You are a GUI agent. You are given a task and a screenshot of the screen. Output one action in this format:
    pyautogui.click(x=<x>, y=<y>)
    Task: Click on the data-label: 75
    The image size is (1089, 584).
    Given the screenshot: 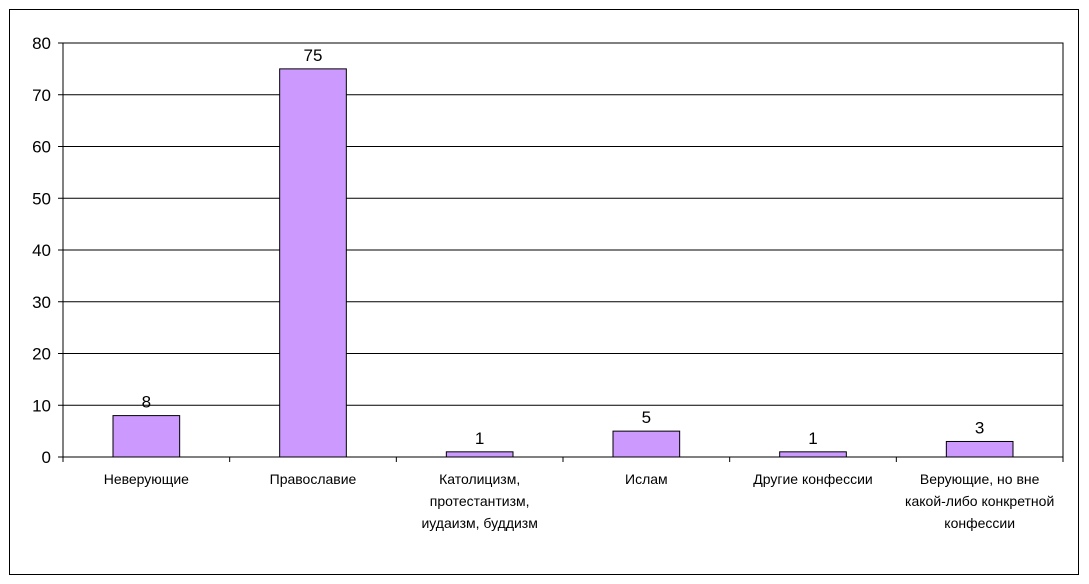 What is the action you would take?
    pyautogui.click(x=313, y=55)
    